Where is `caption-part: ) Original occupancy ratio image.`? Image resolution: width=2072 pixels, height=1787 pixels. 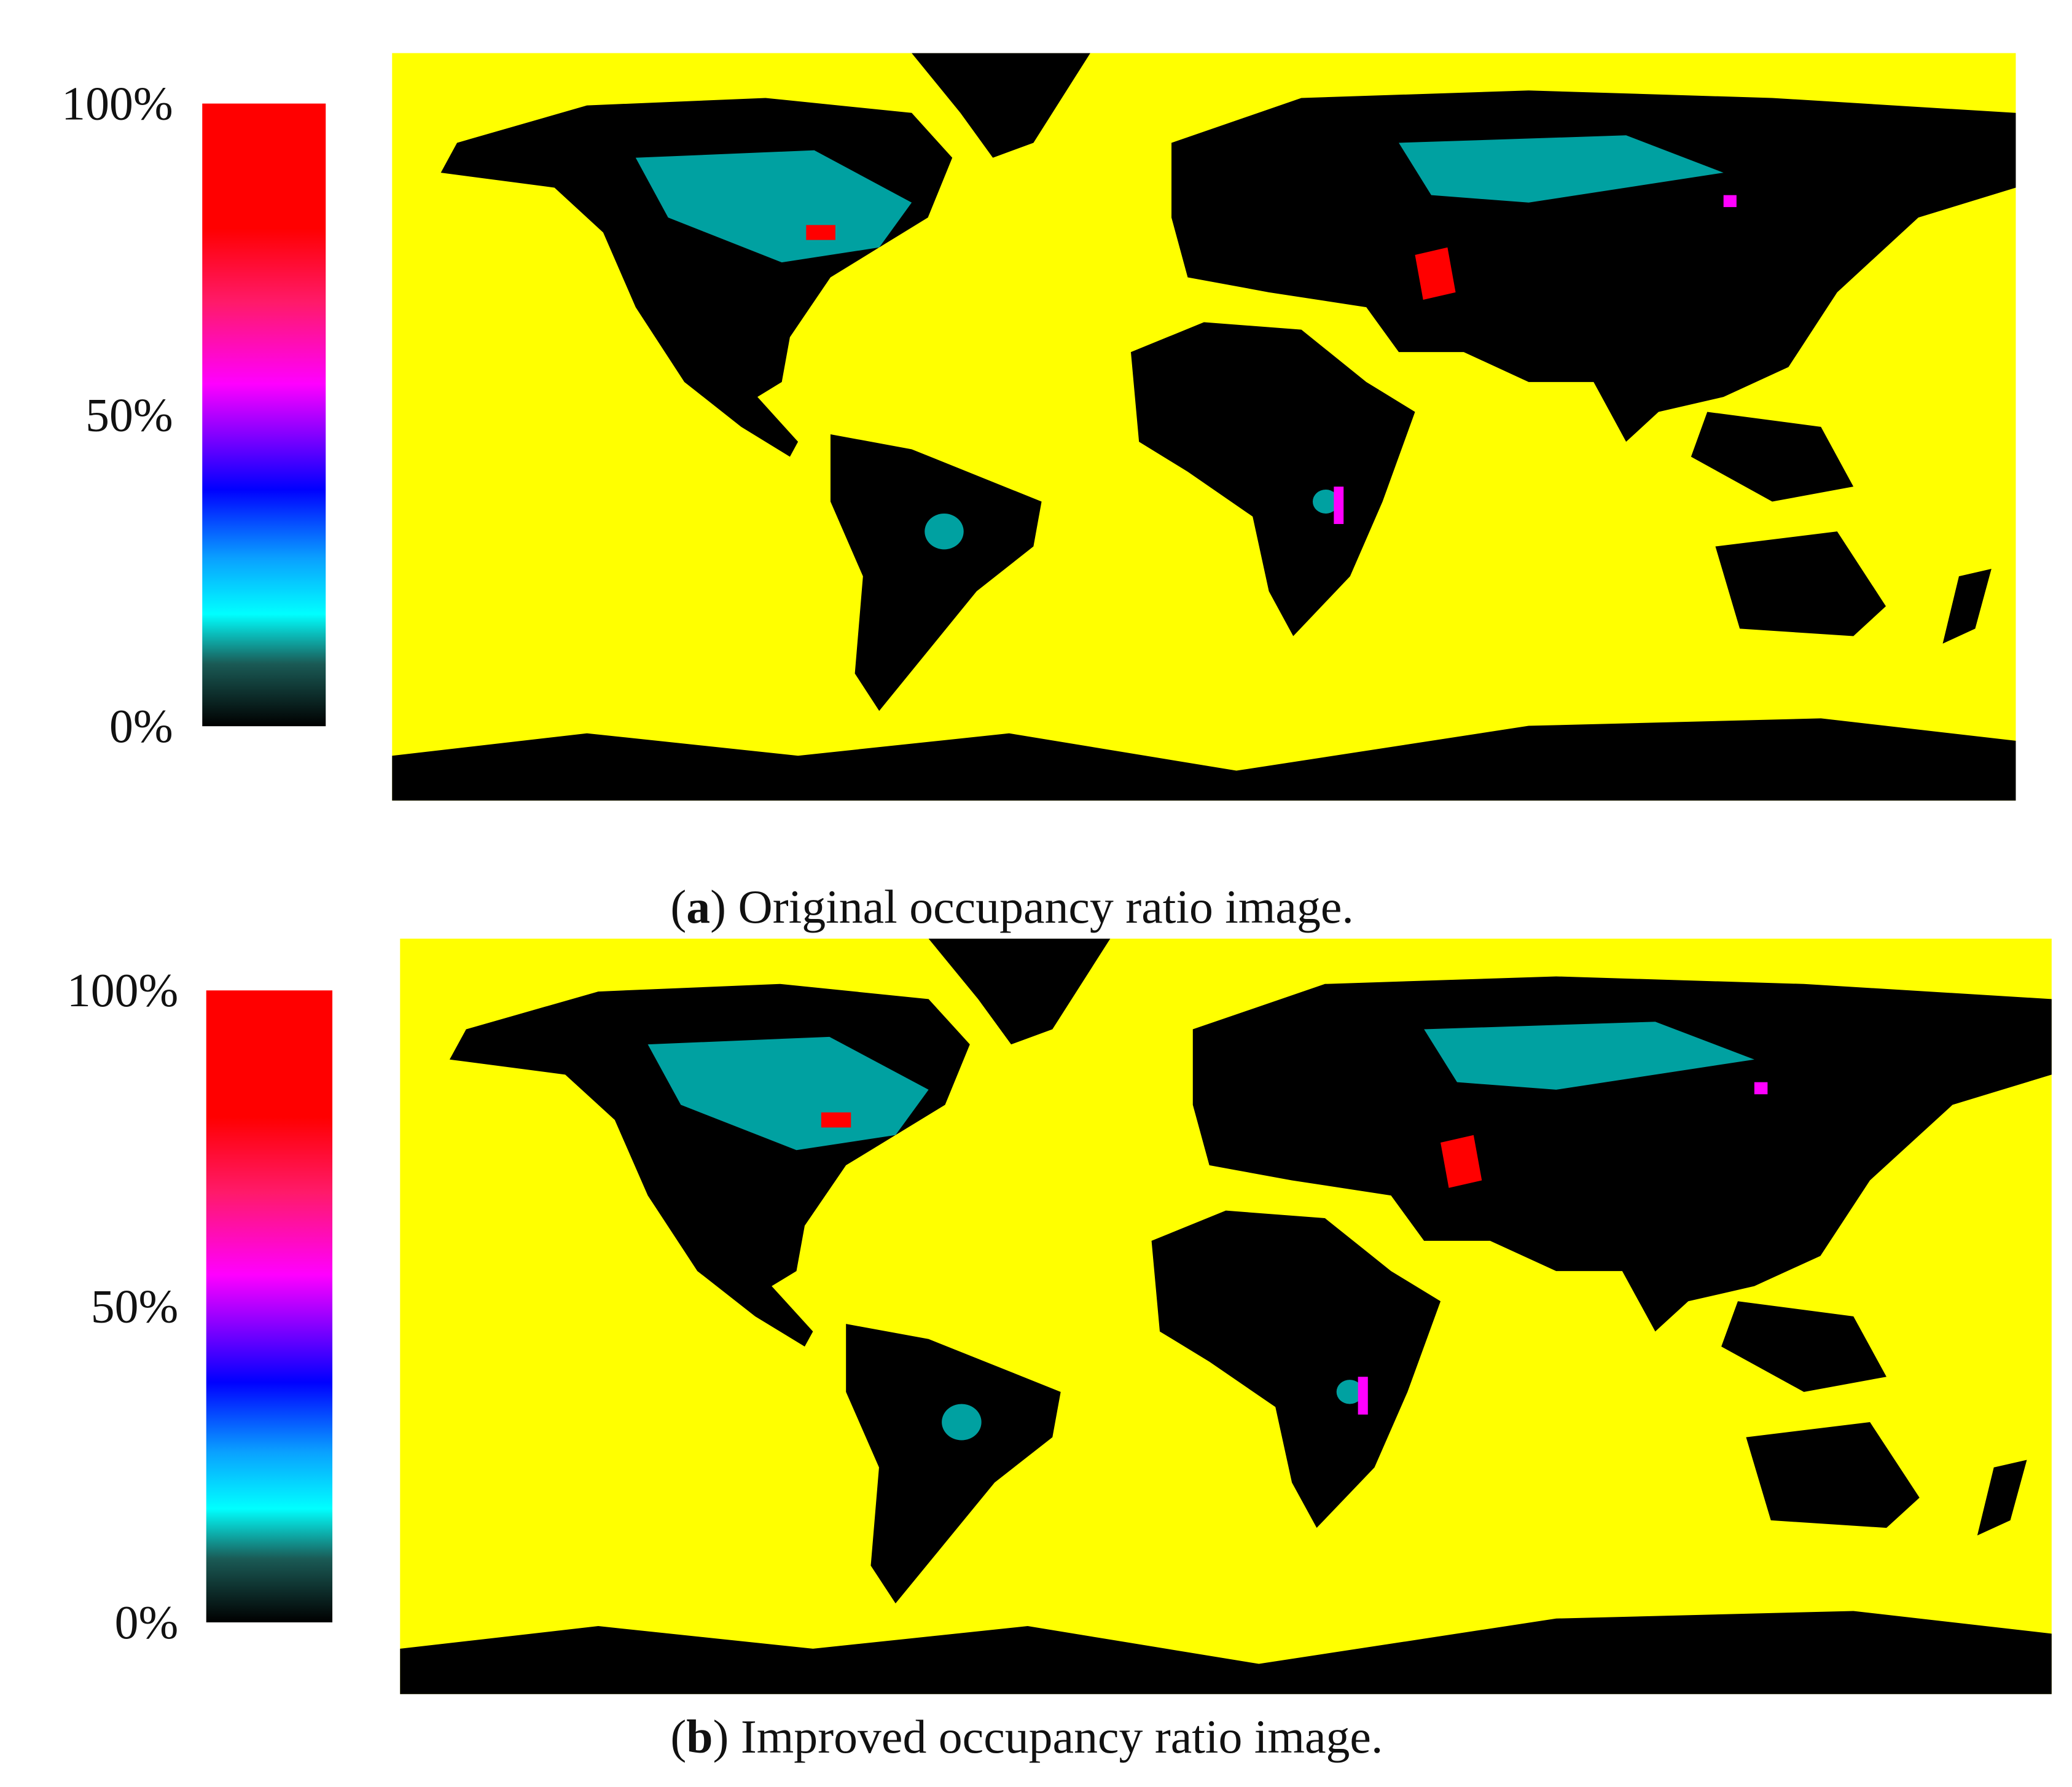
caption-part: ) Original occupancy ratio image. is located at coordinates (1032, 906).